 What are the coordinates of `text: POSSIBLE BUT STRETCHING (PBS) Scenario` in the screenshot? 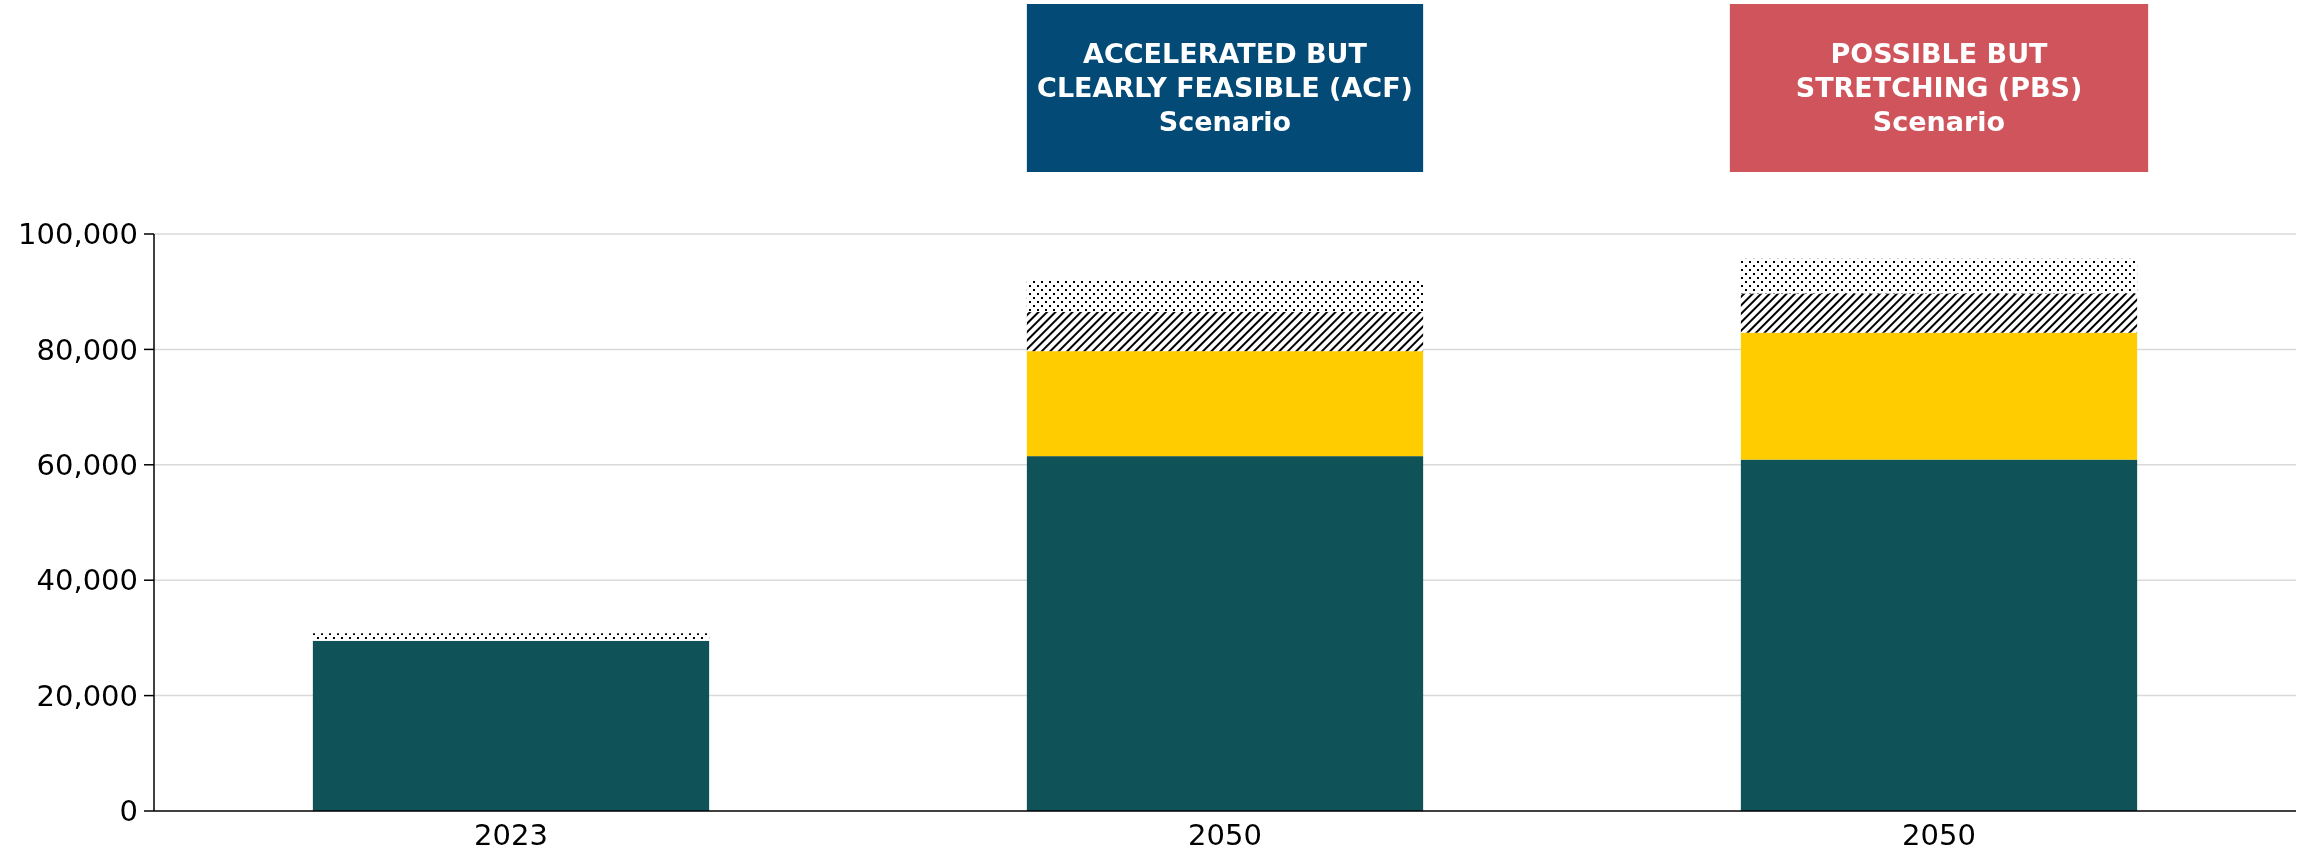 It's located at (1939, 88).